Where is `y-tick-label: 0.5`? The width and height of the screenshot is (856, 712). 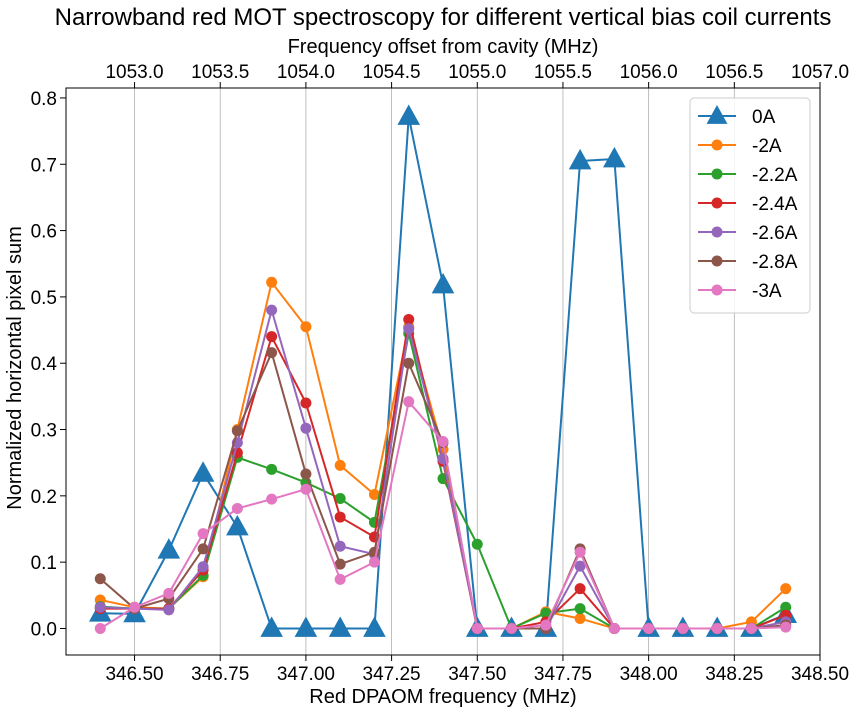
y-tick-label: 0.5 is located at coordinates (44, 298).